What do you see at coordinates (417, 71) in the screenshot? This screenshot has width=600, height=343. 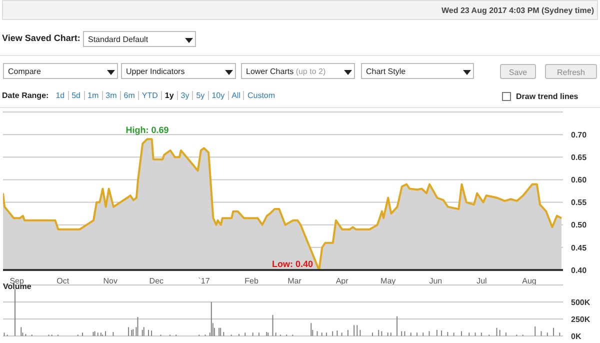 I see `text: Chart Style` at bounding box center [417, 71].